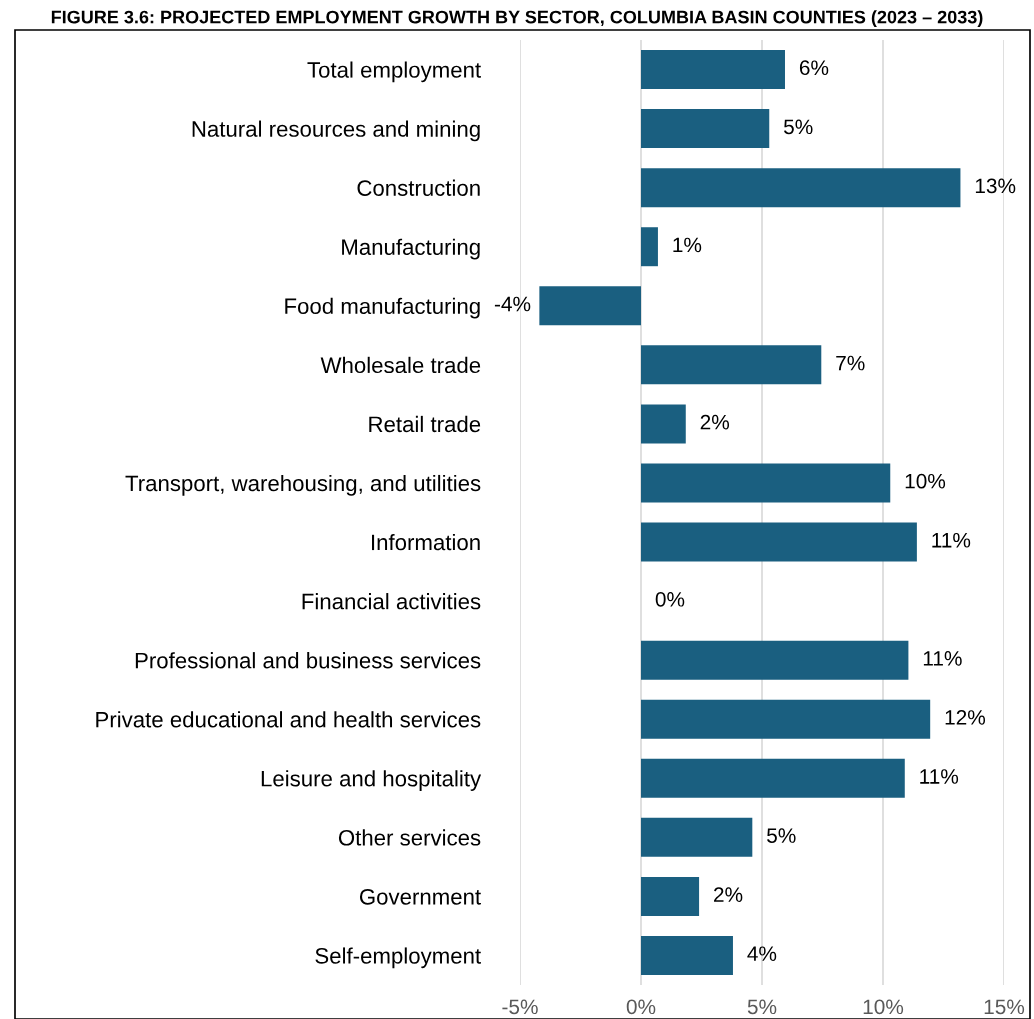 Image resolution: width=1034 pixels, height=1019 pixels. Describe the element at coordinates (762, 1007) in the screenshot. I see `x-tick-label: 5%` at that location.